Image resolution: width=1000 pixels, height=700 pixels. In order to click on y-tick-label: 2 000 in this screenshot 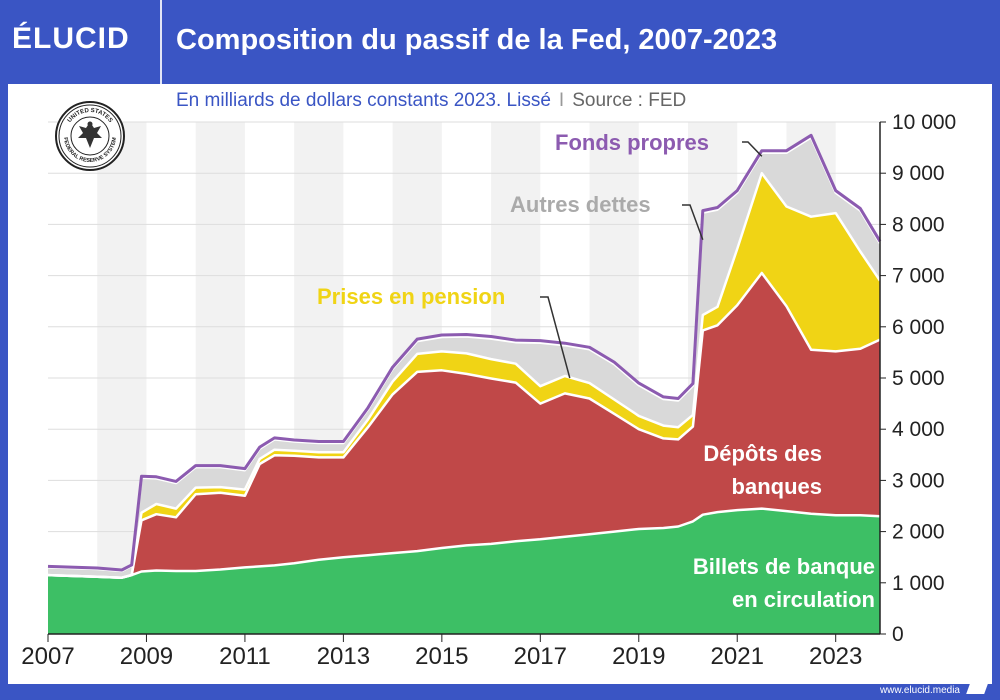, I will do `click(918, 532)`.